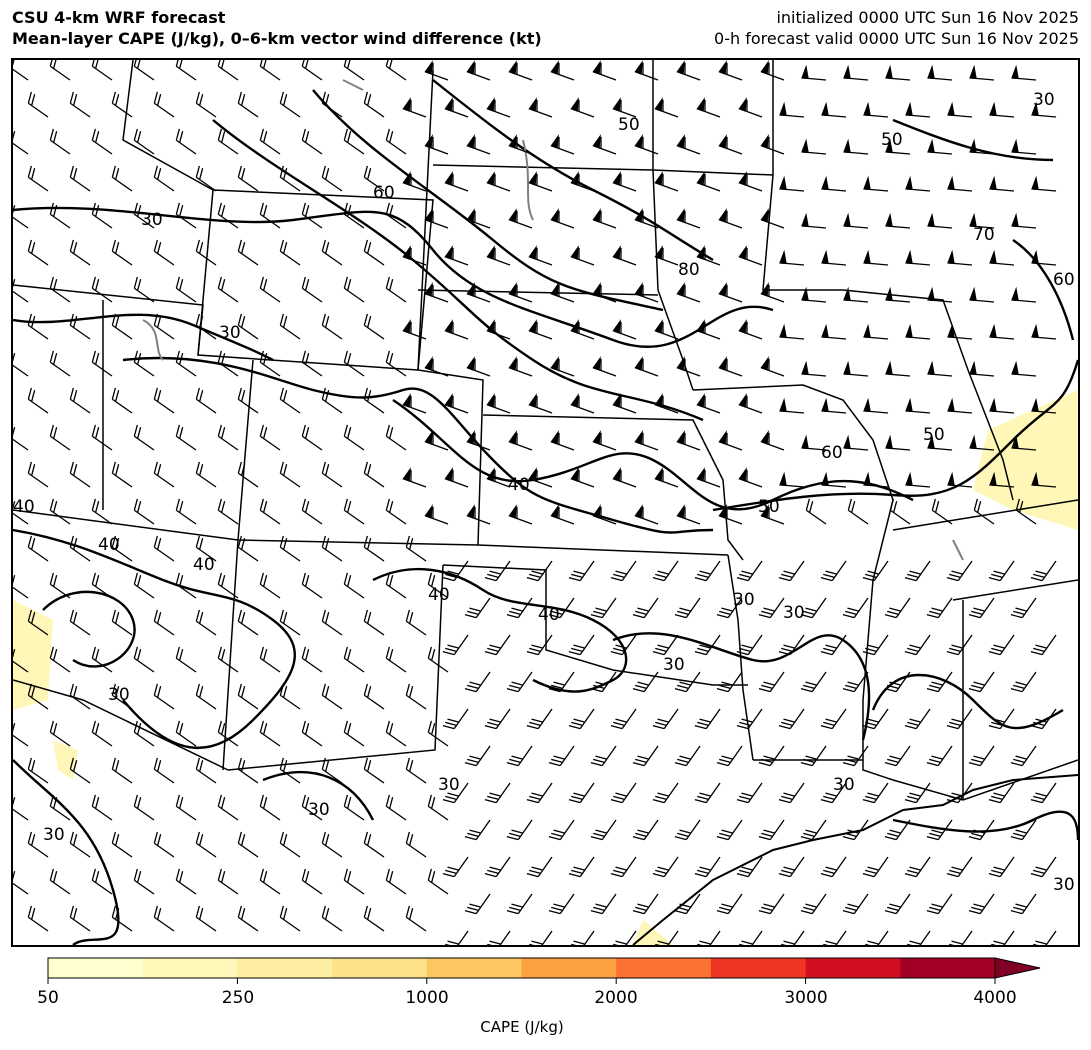 The image size is (1091, 1050). What do you see at coordinates (1017, 968) in the screenshot?
I see `colorbar-extend-arrow` at bounding box center [1017, 968].